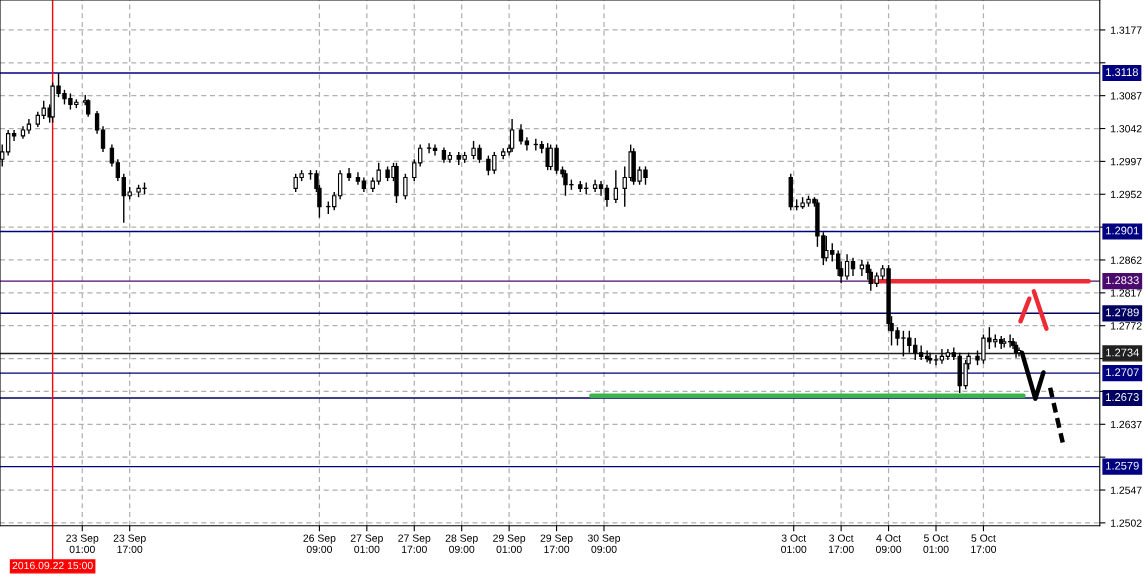  What do you see at coordinates (414, 544) in the screenshot?
I see `x-tick-label: 27 Sep 17:00` at bounding box center [414, 544].